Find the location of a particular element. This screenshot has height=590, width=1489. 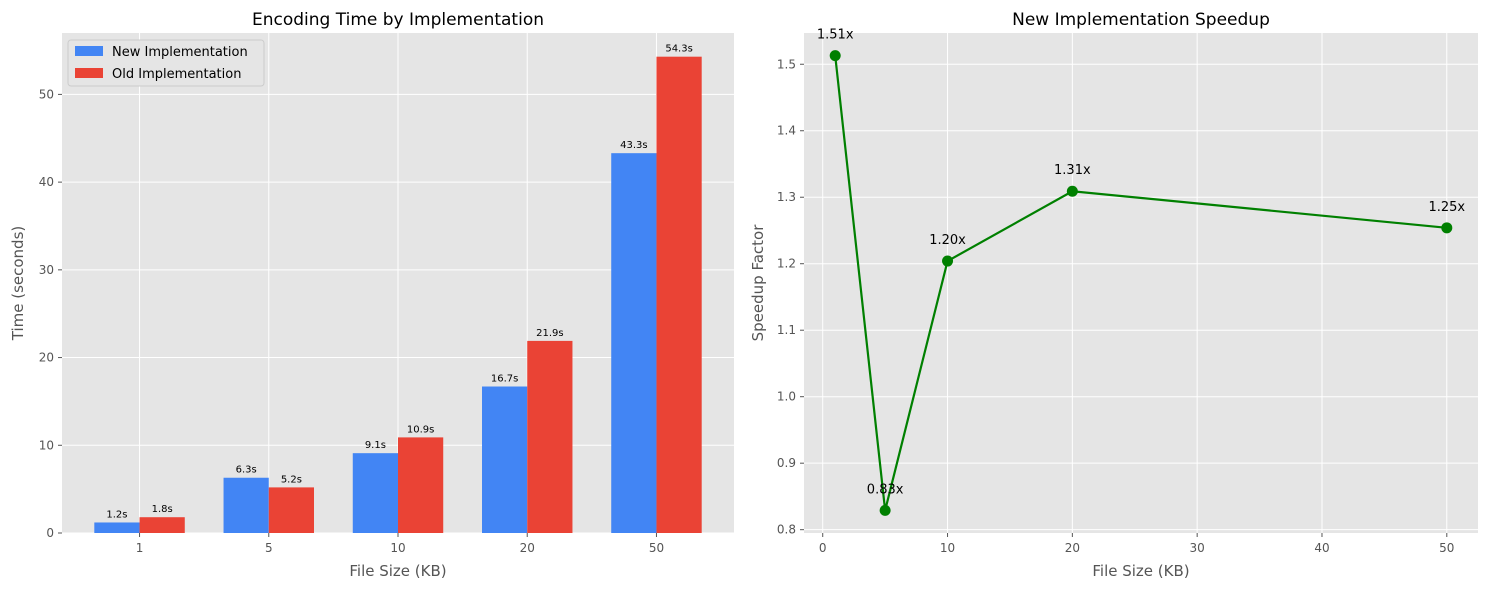

bar-value-label: 16.7s is located at coordinates (504, 379).